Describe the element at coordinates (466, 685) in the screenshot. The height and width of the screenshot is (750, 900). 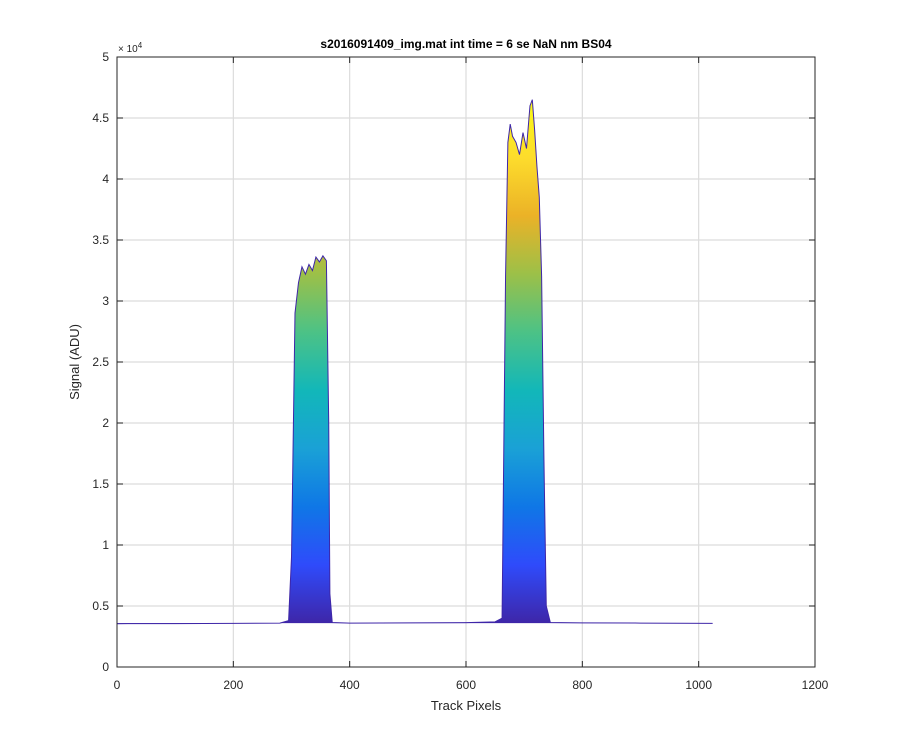
I see `x-tick-label: 600` at that location.